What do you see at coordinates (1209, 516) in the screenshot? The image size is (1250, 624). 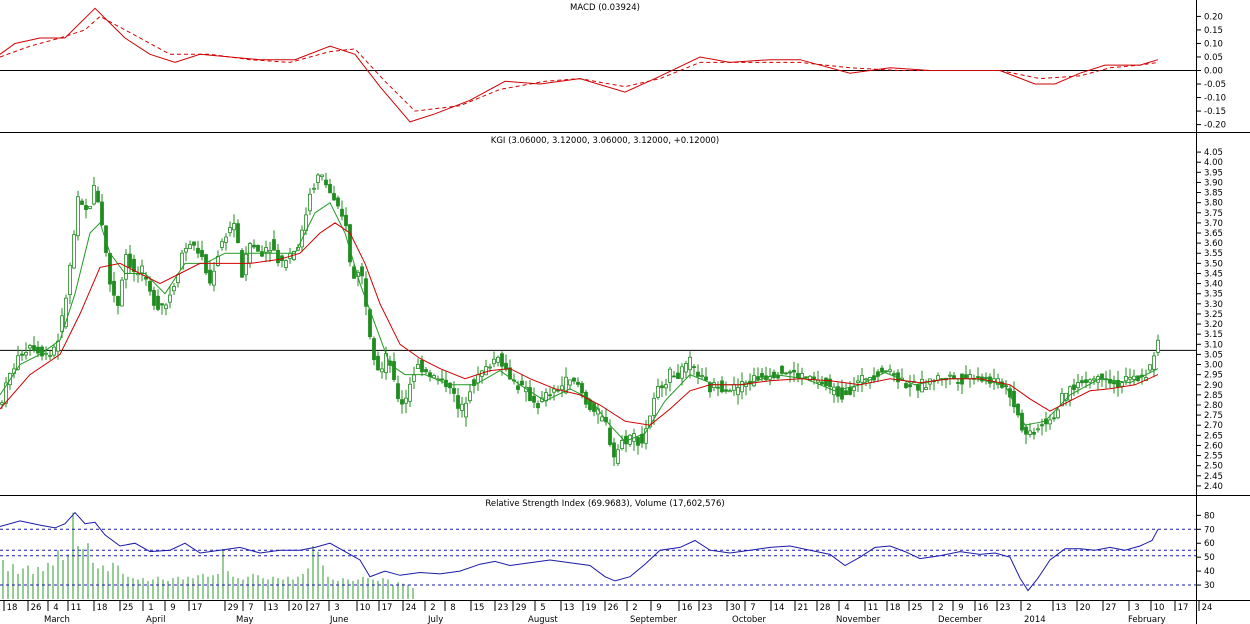 I see `rsi-tick-label: 80` at bounding box center [1209, 516].